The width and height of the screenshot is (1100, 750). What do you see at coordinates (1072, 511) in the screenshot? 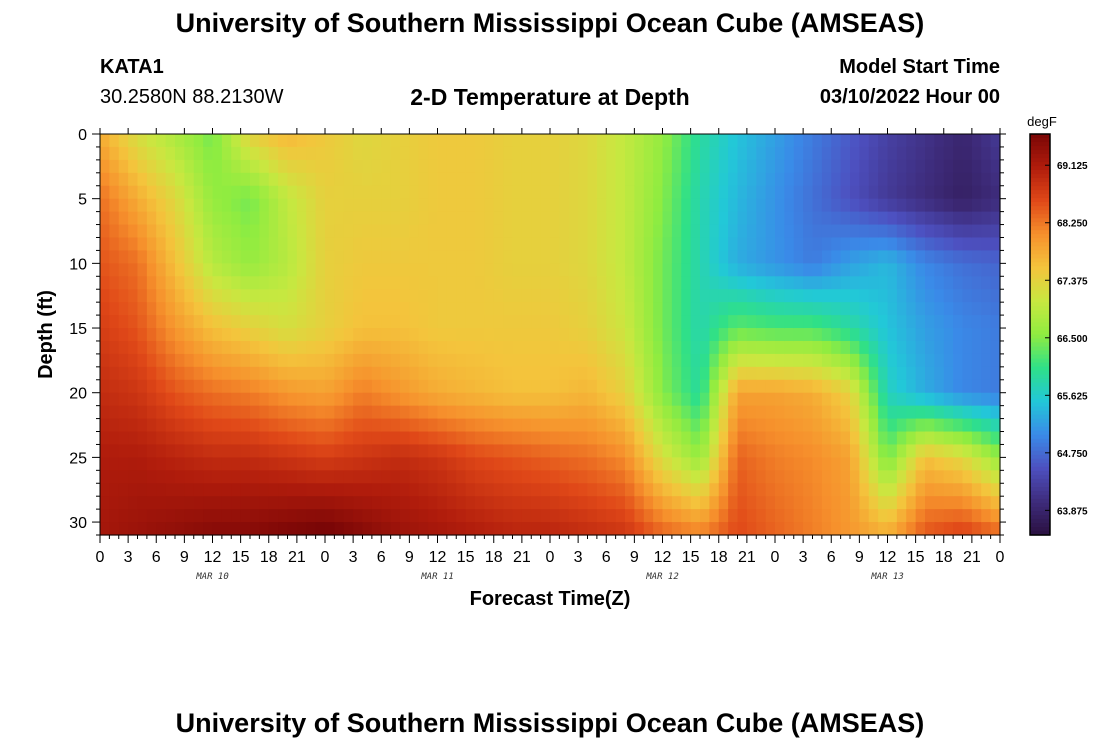
I see `colorbar-tick-label: 63.875` at bounding box center [1072, 511].